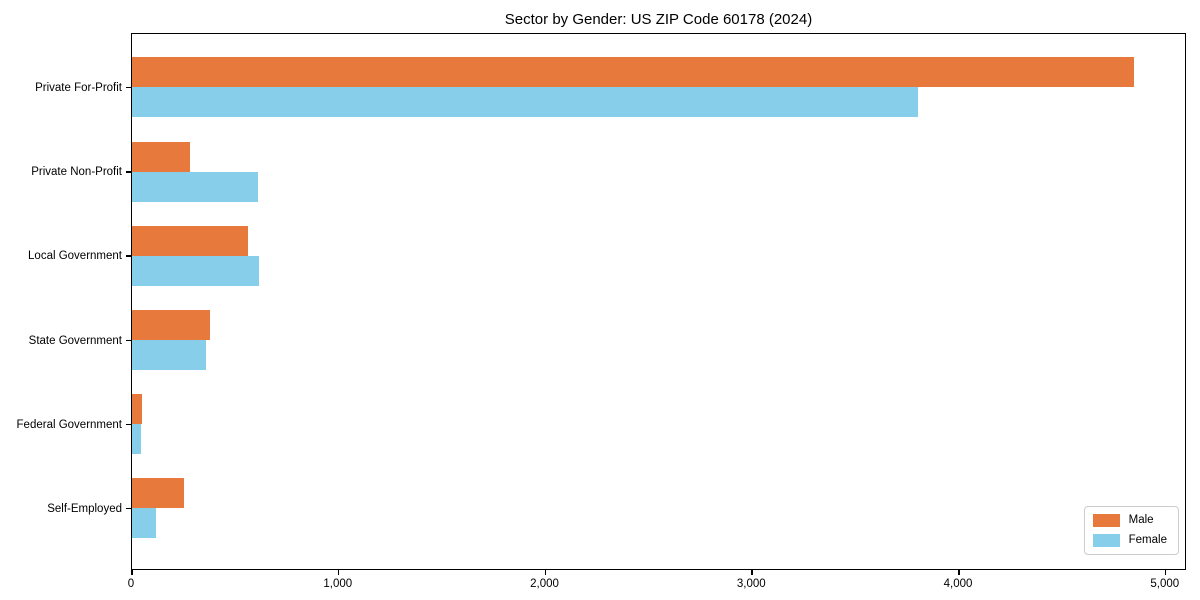 This screenshot has height=600, width=1200. What do you see at coordinates (78, 87) in the screenshot?
I see `y-axis-label: Private For-Profit` at bounding box center [78, 87].